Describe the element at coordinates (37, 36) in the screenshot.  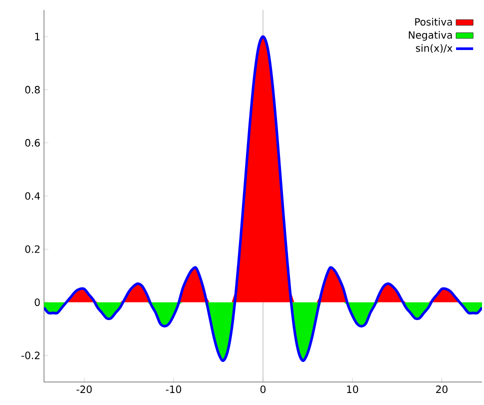
I see `y-tick-label: 1` at that location.